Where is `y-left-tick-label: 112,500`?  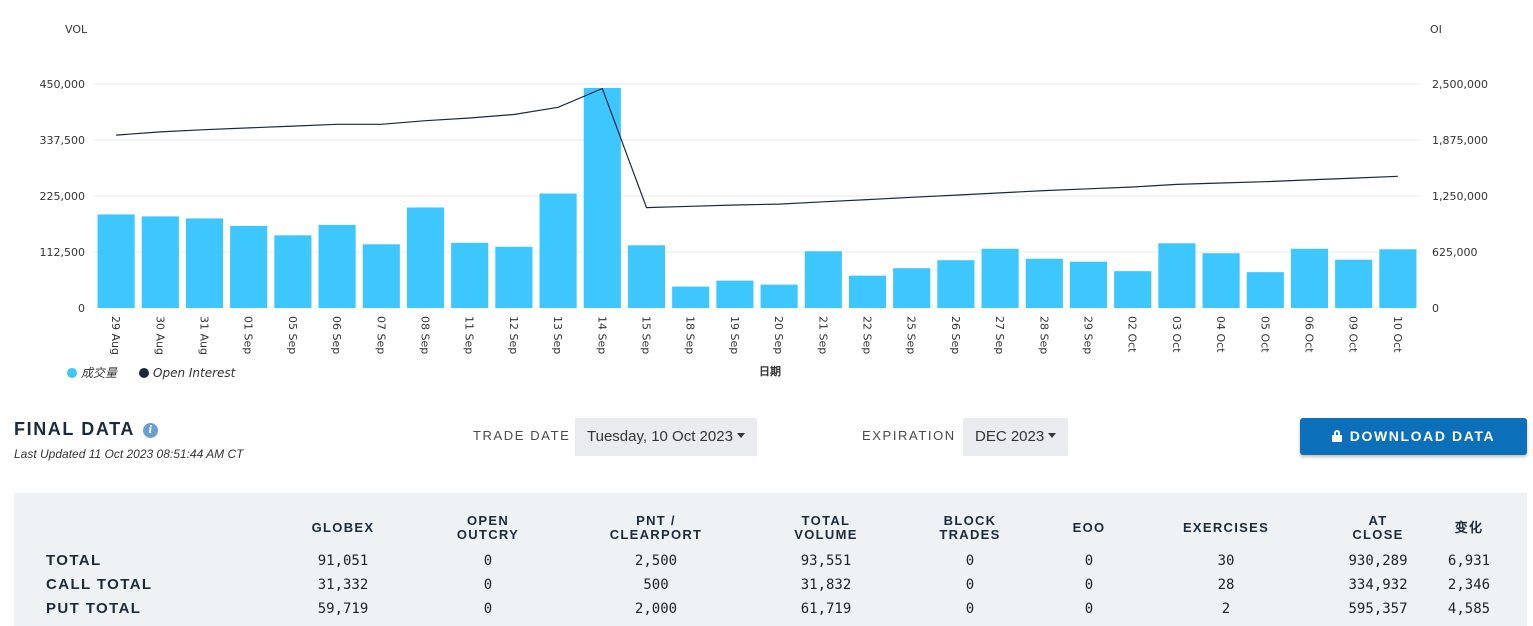
y-left-tick-label: 112,500 is located at coordinates (63, 252).